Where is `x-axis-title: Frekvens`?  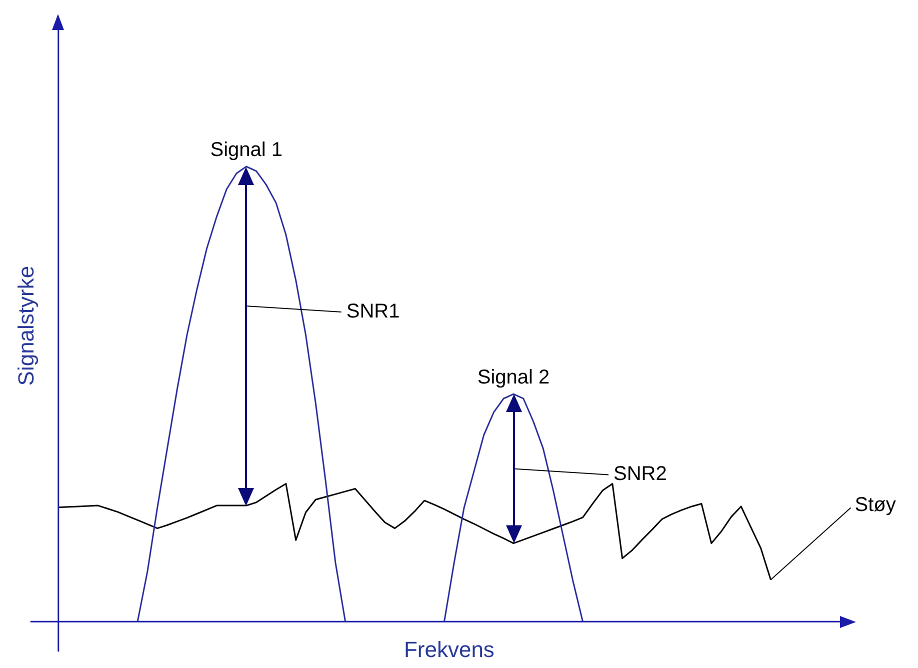 x-axis-title: Frekvens is located at coordinates (449, 649).